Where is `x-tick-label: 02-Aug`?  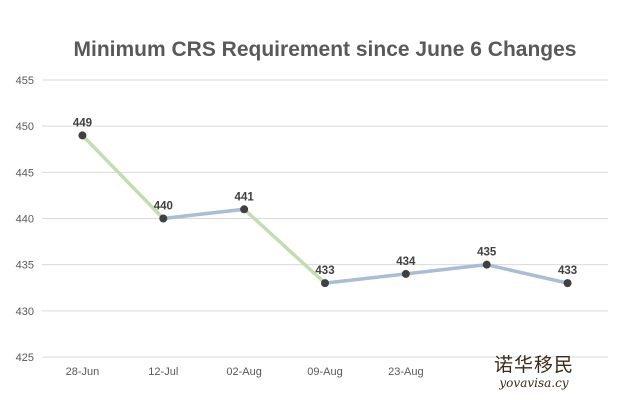
x-tick-label: 02-Aug is located at coordinates (243, 372).